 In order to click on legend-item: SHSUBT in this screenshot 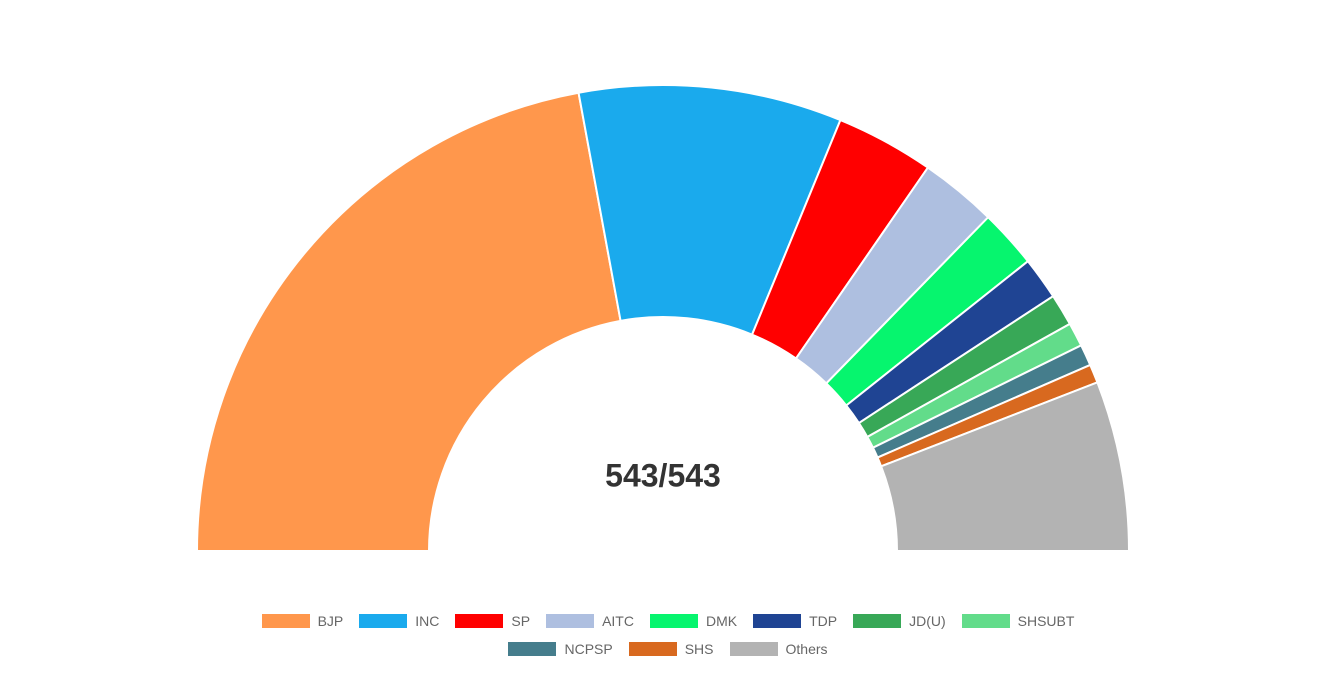, I will do `click(1018, 621)`.